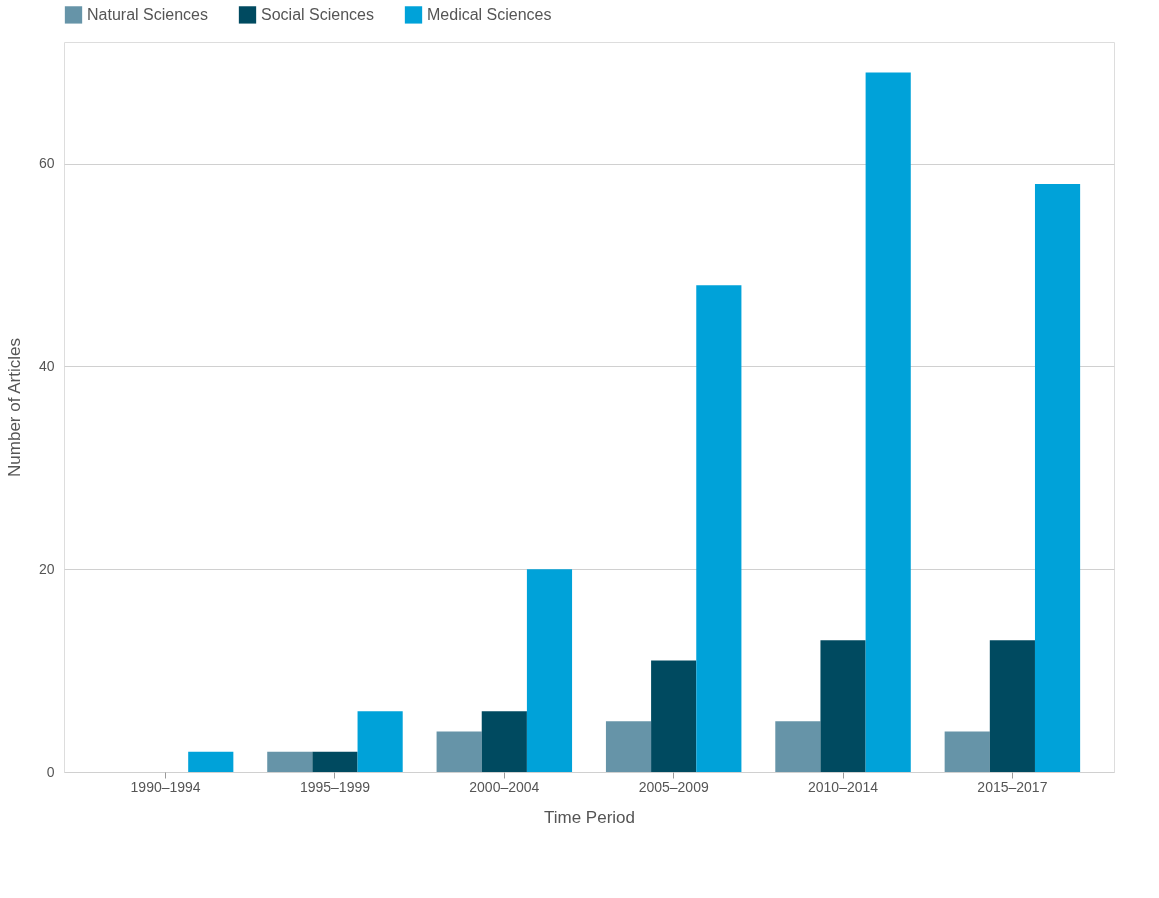  Describe the element at coordinates (673, 786) in the screenshot. I see `x-tick-label: 2005–2009` at that location.